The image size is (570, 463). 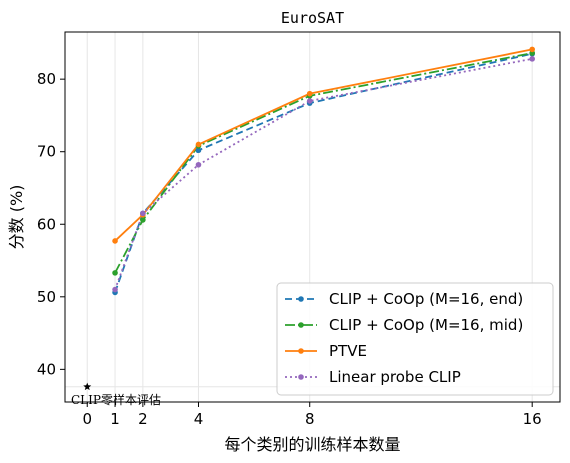 I want to click on chart-title: EuroSAT, so click(x=312, y=18).